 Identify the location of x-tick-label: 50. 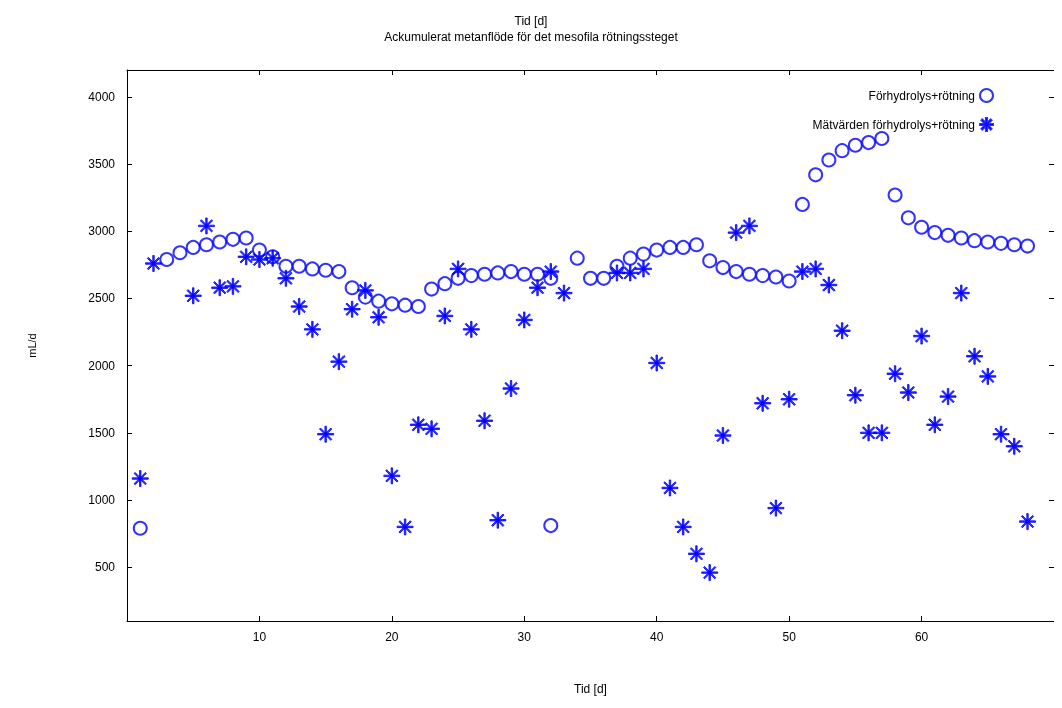
(789, 637).